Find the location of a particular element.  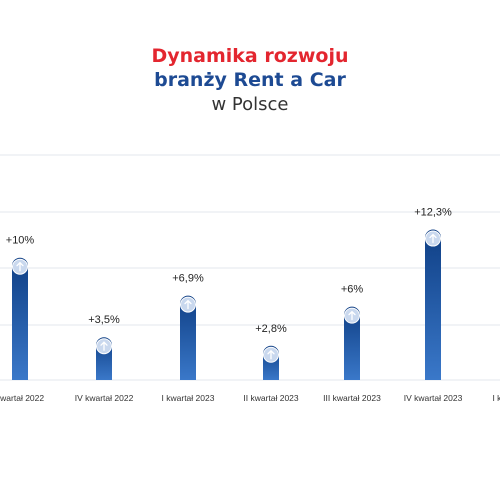

value-label-0: +10% is located at coordinates (20, 241).